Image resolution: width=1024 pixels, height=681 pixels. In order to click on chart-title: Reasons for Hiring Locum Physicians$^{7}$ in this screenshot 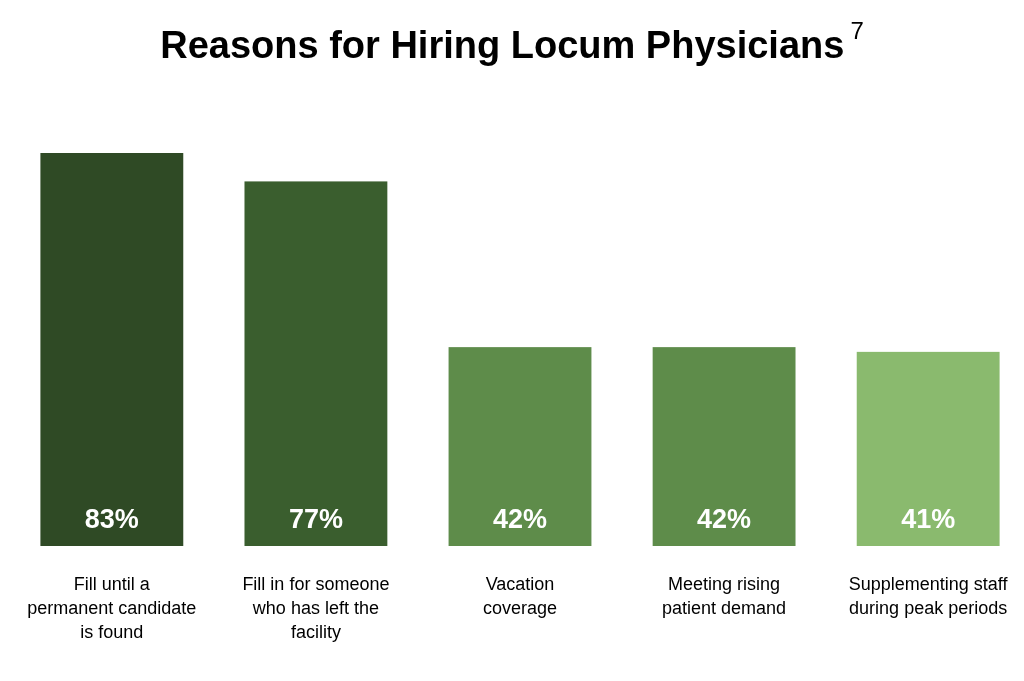, I will do `click(512, 41)`.